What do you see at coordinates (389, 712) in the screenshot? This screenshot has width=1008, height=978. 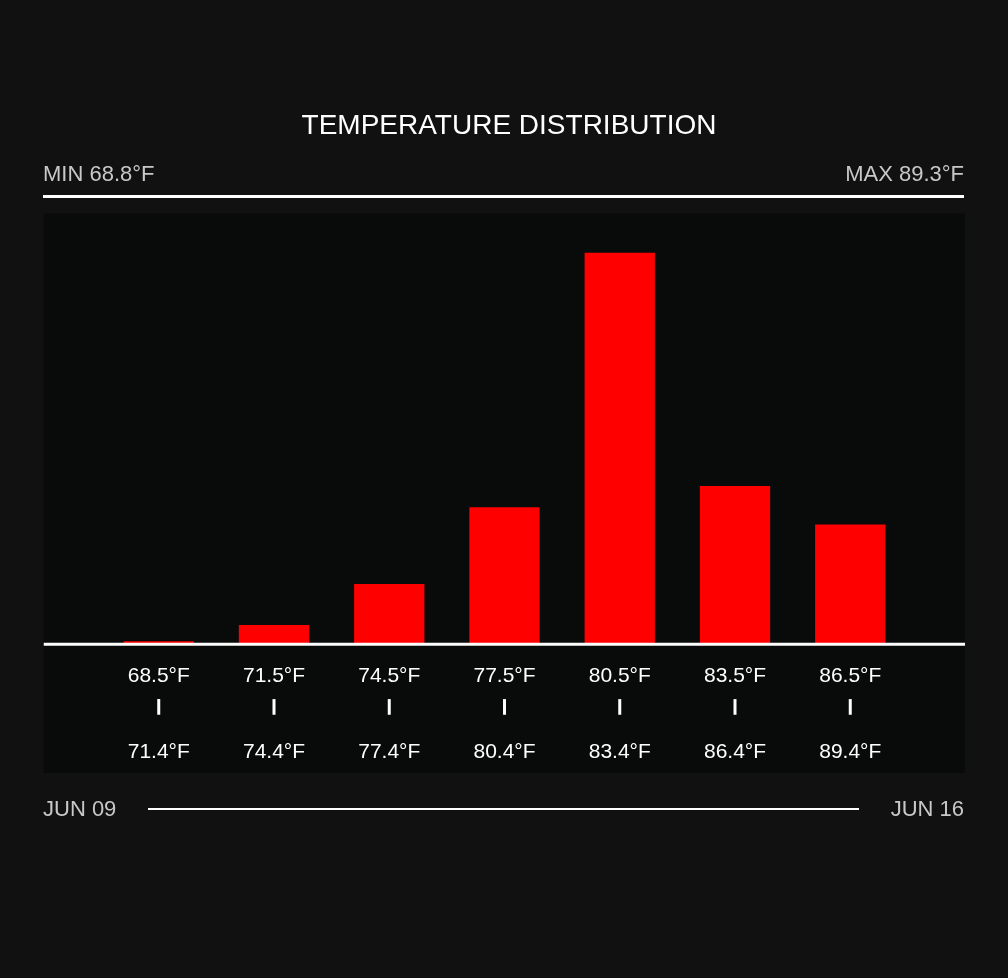 I see `category-label: 74.5°F 77.4°F` at bounding box center [389, 712].